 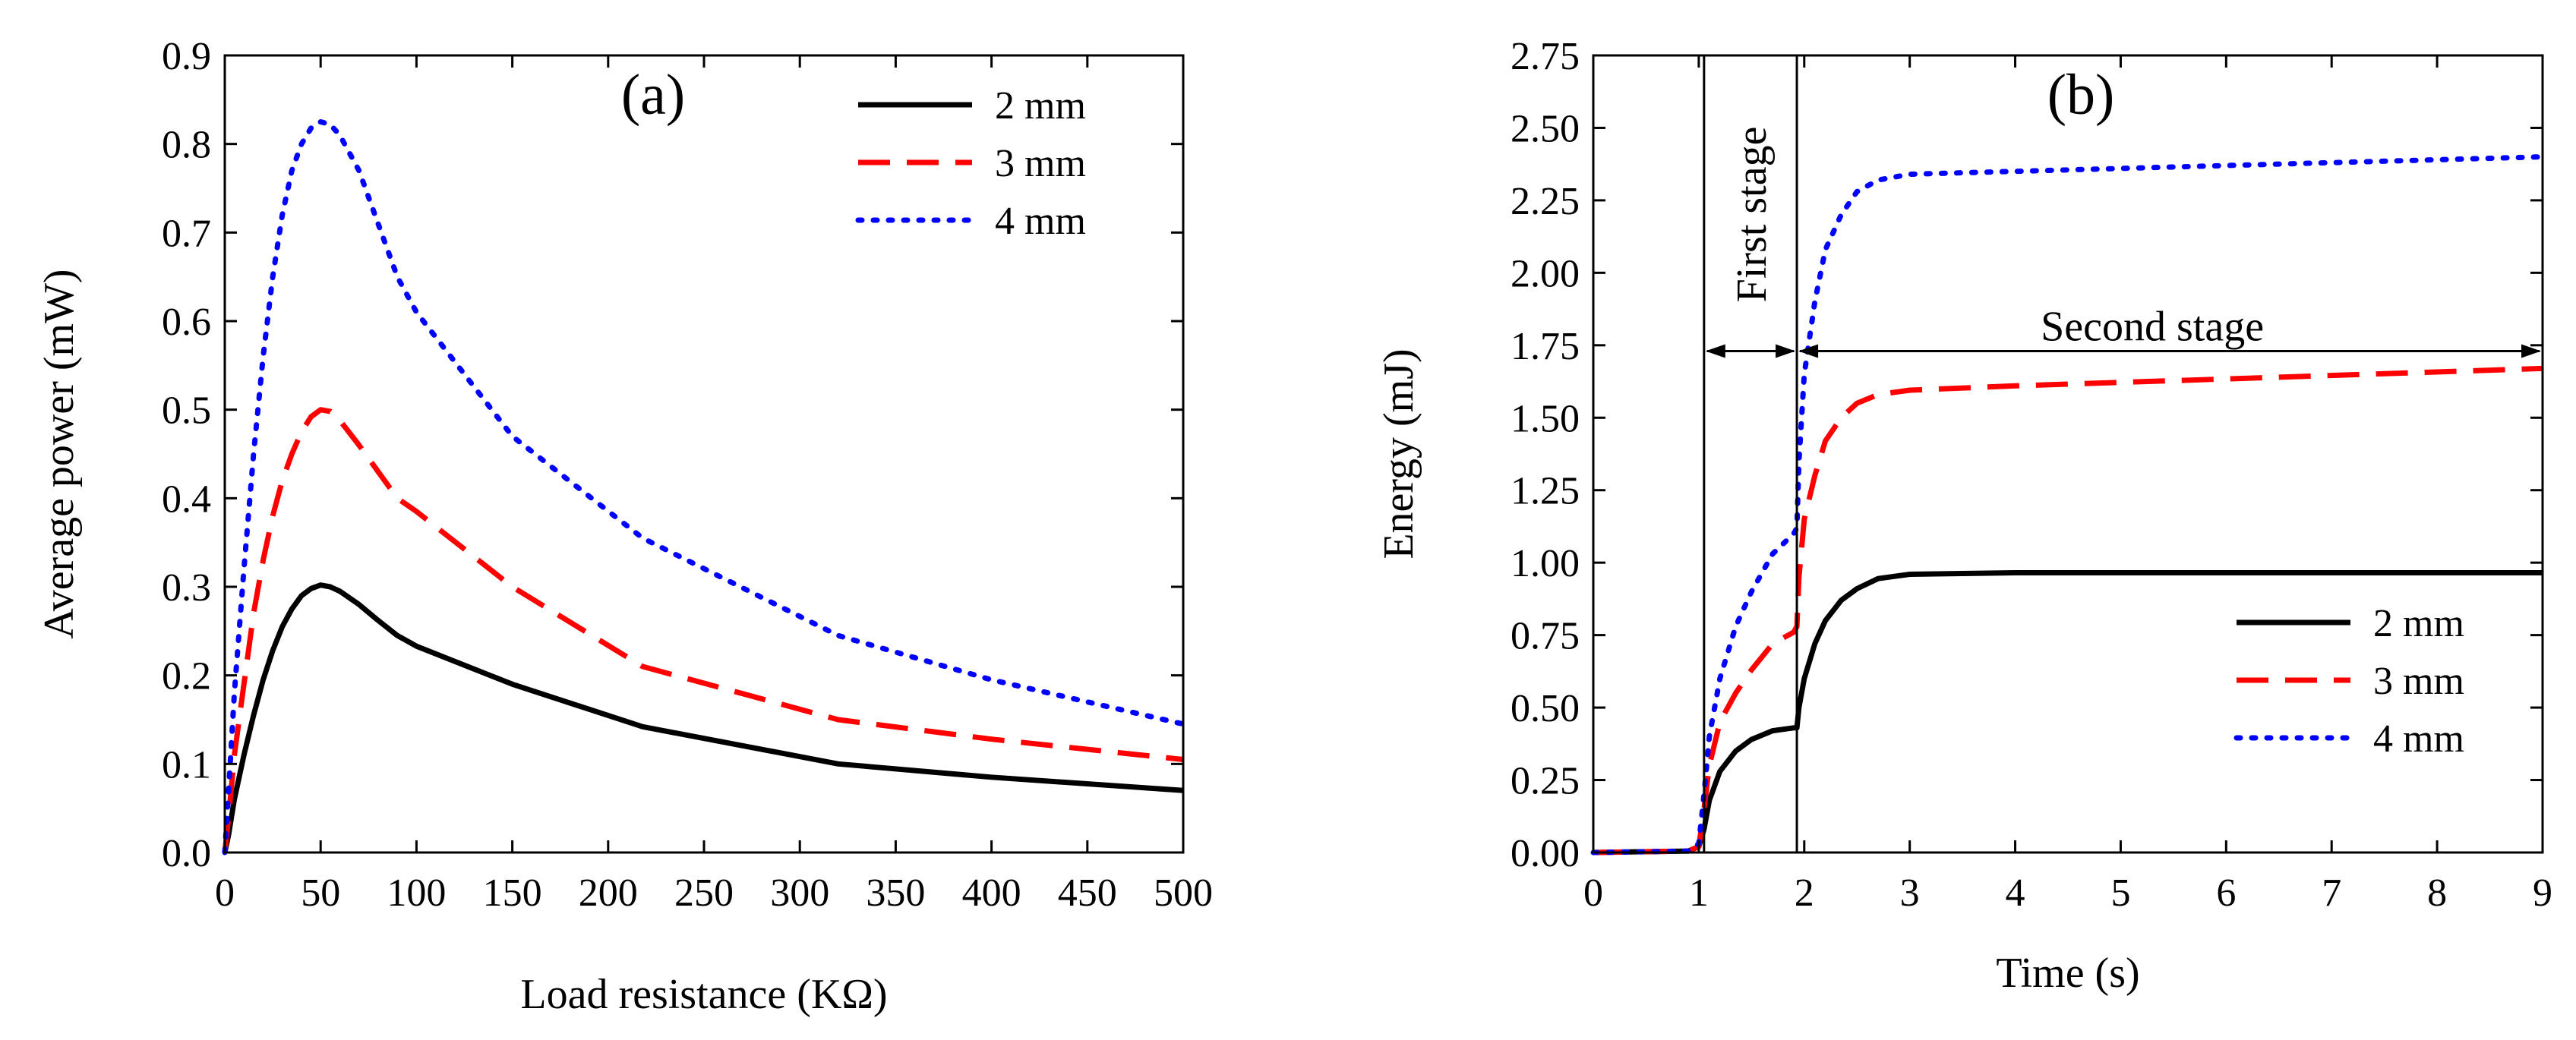 I want to click on x-tick-label: 150, so click(x=512, y=893).